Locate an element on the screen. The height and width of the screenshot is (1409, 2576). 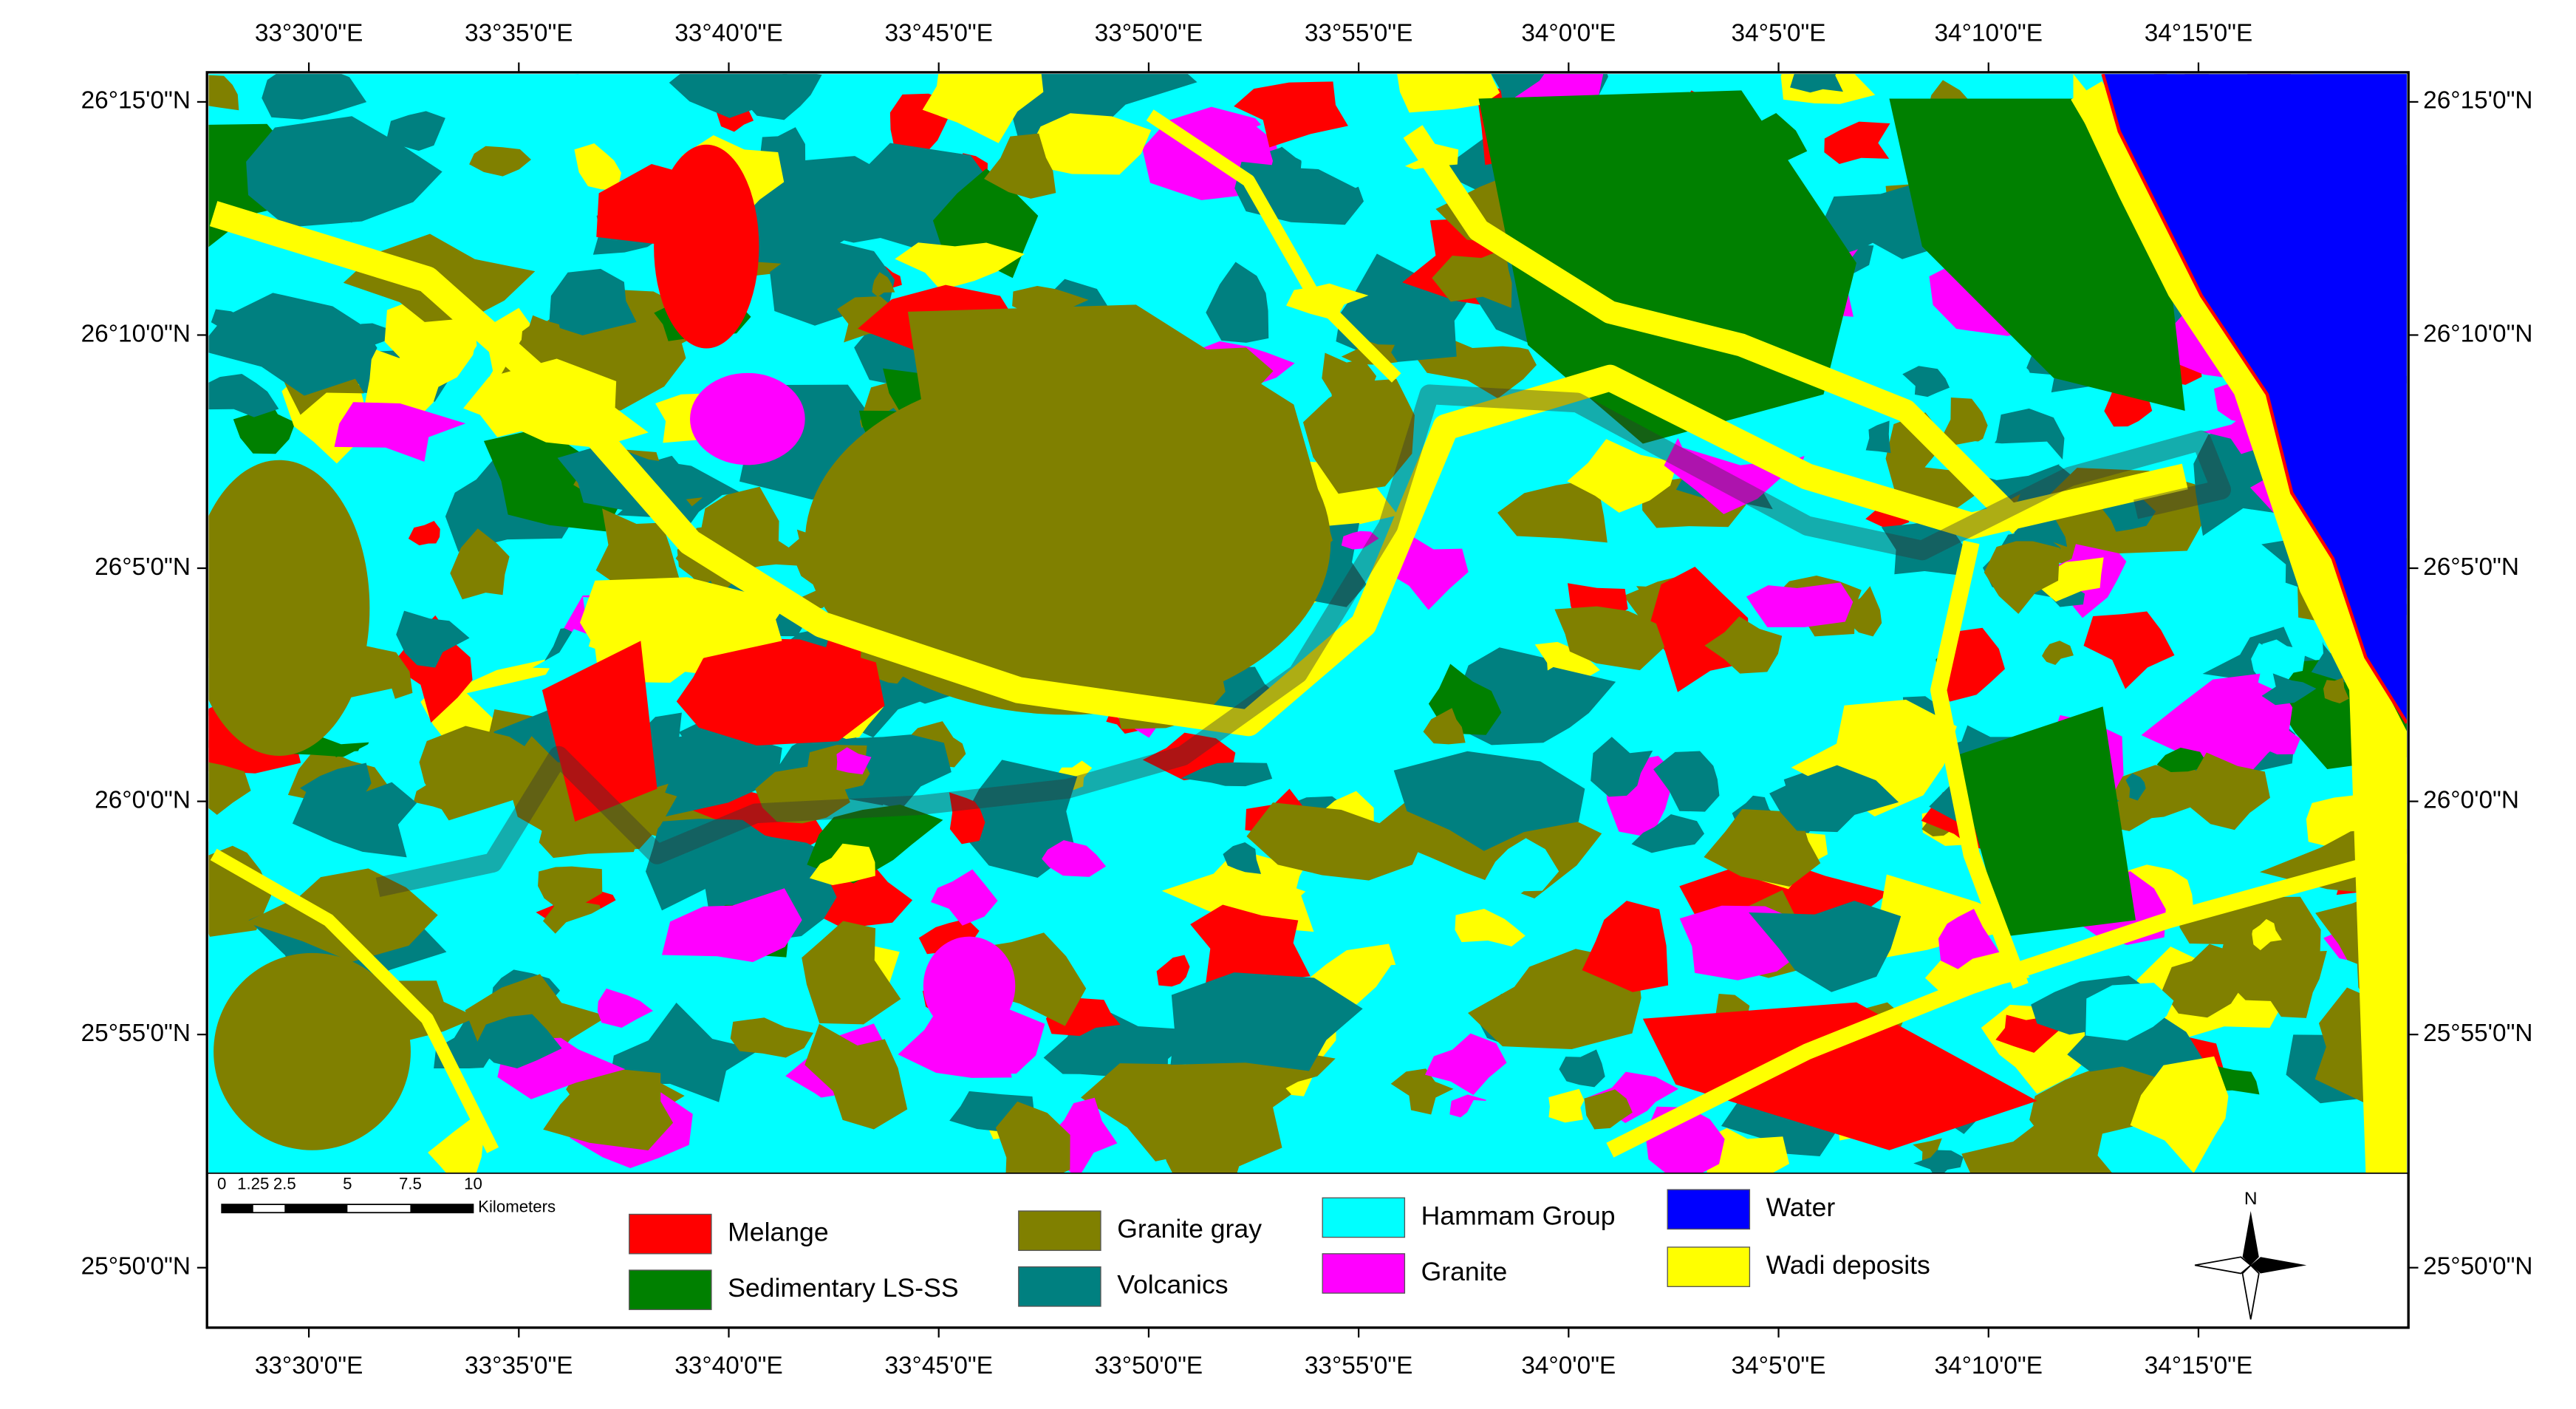
scale-label: 7.5 is located at coordinates (410, 1183).